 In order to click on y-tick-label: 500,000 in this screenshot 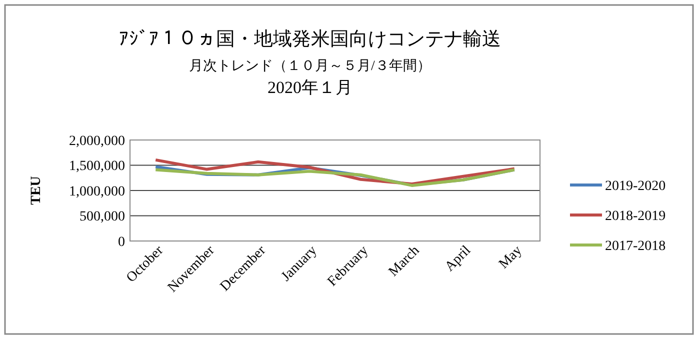, I will do `click(102, 217)`.